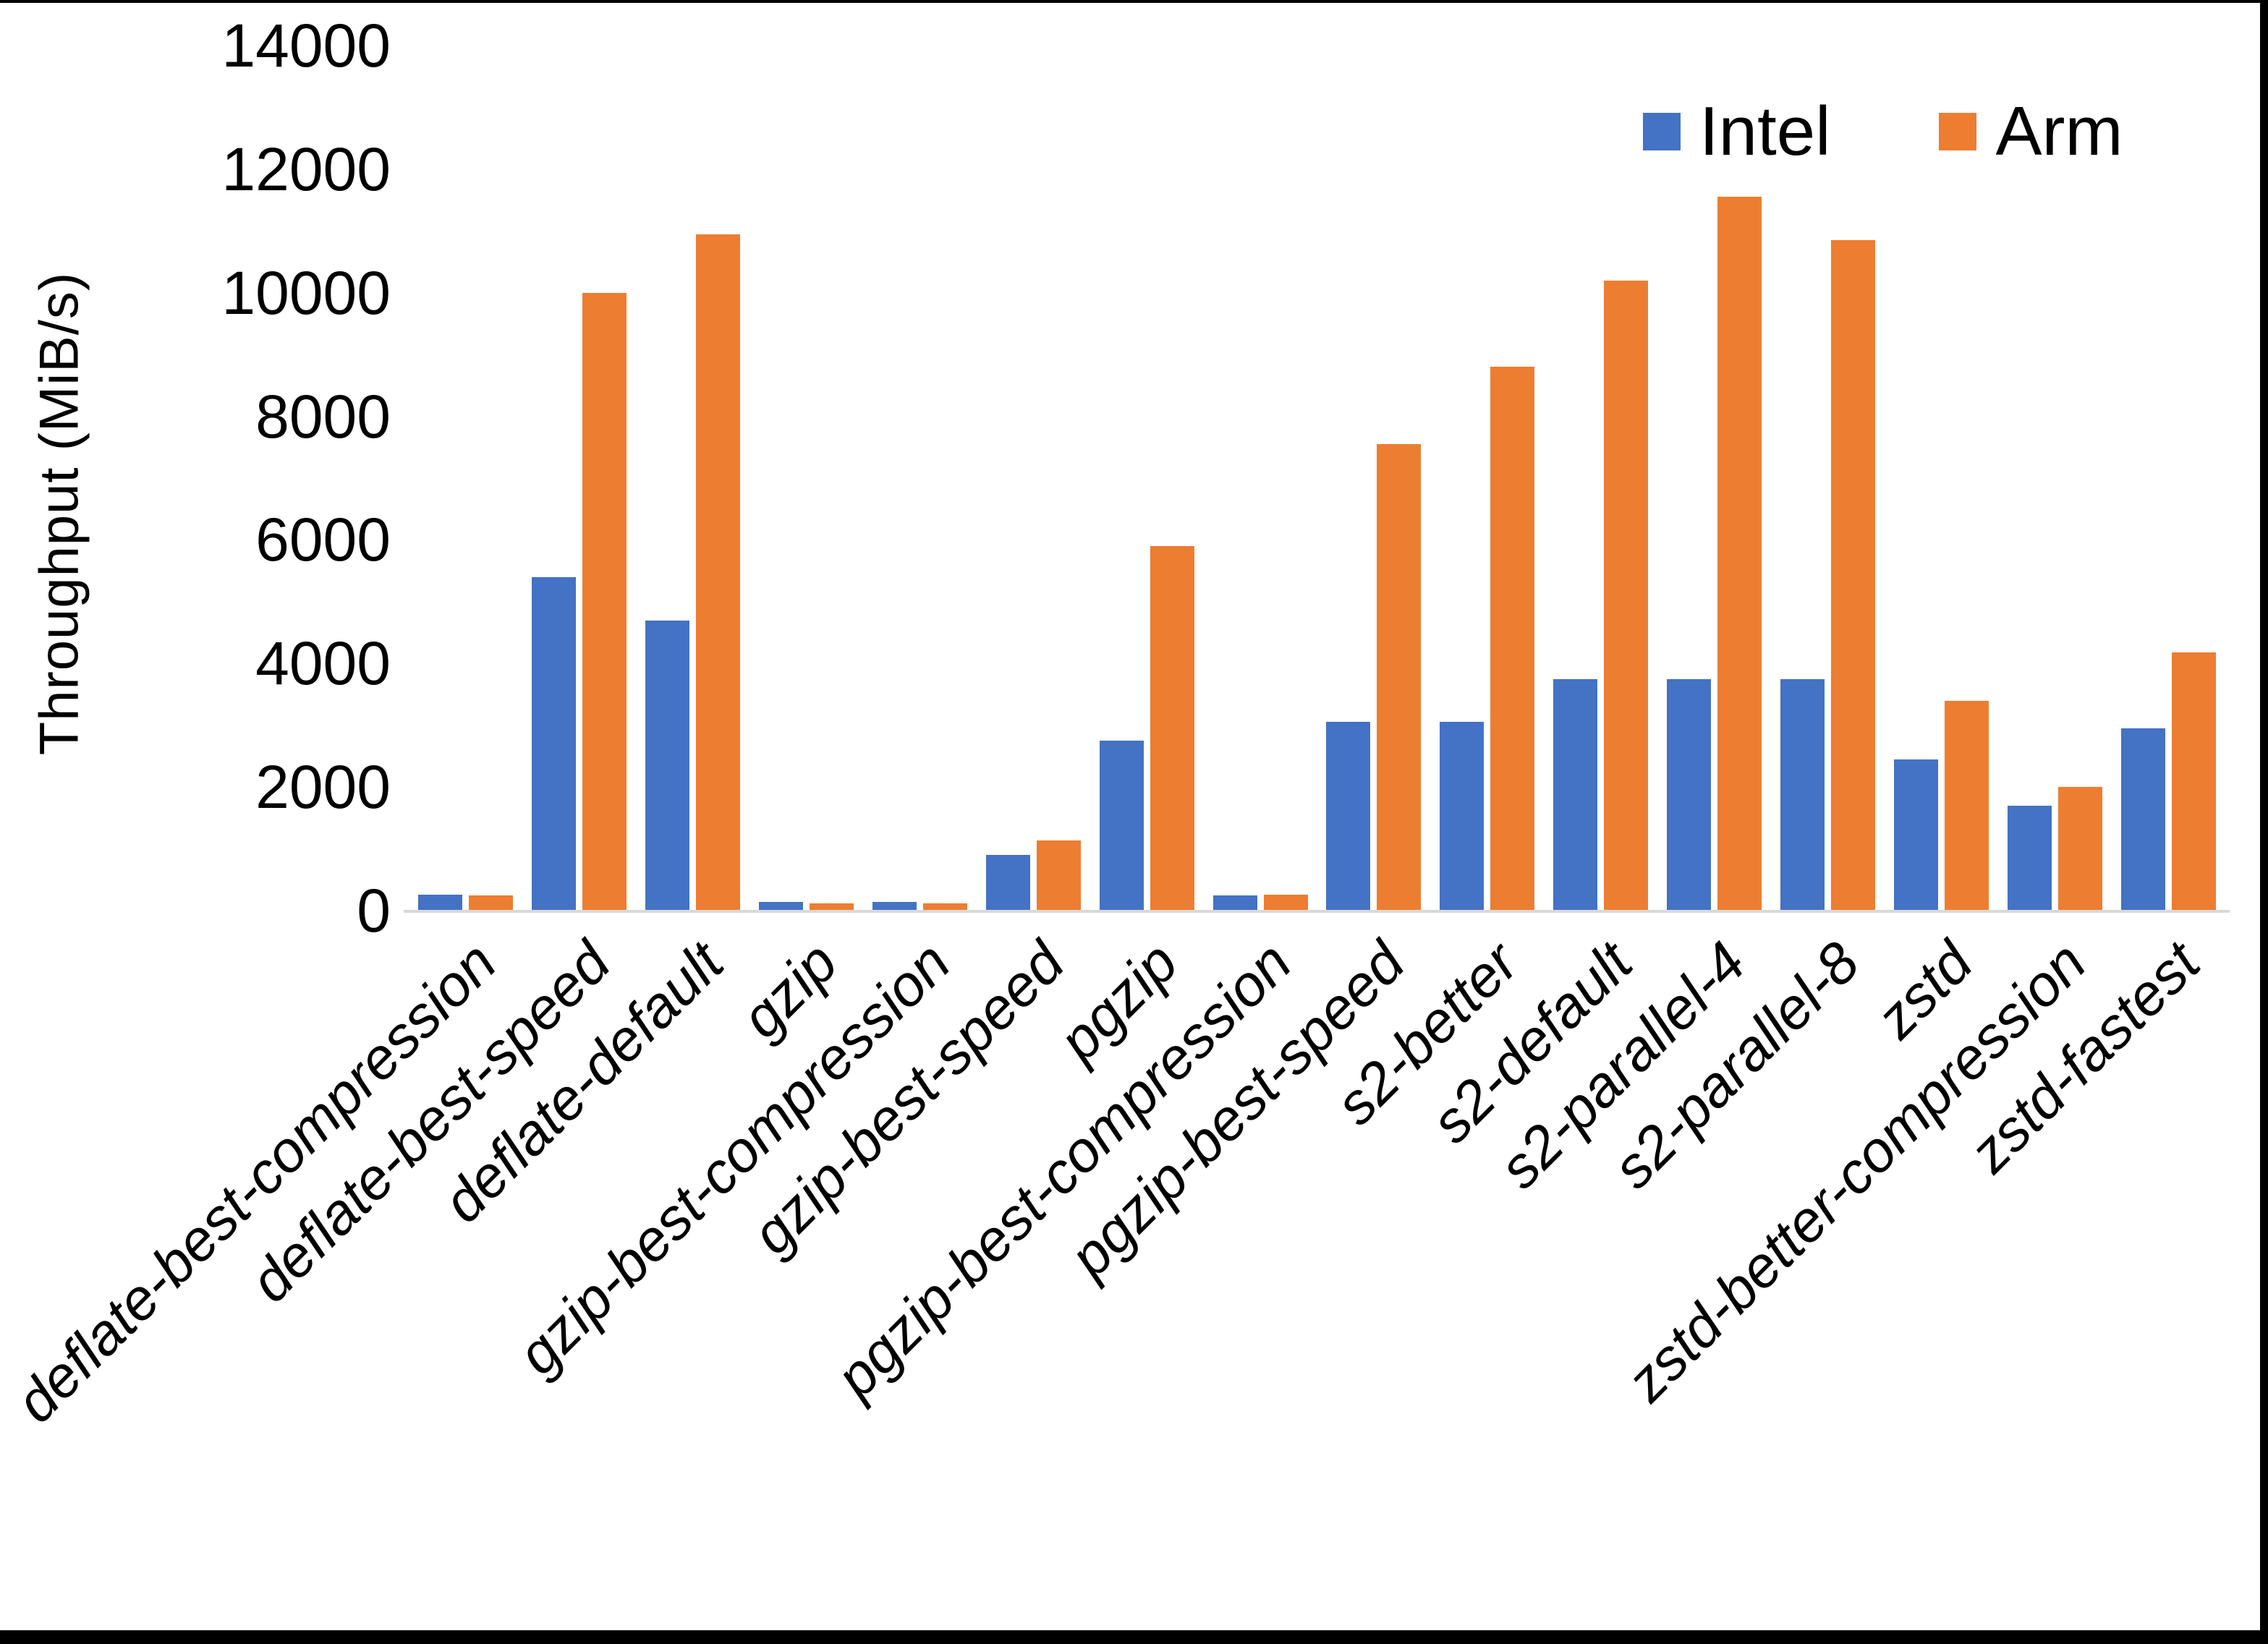 Image resolution: width=2268 pixels, height=1644 pixels. What do you see at coordinates (2080, 849) in the screenshot?
I see `bar-arm-zstd-better-compression` at bounding box center [2080, 849].